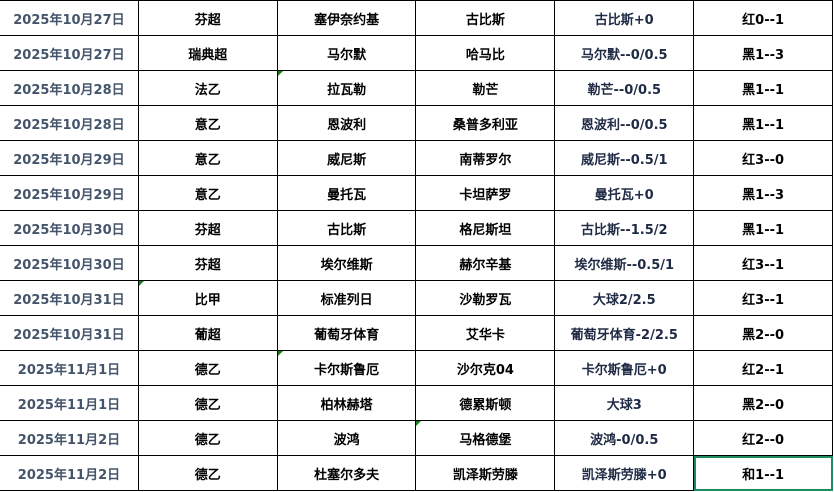  What do you see at coordinates (763, 438) in the screenshot?
I see `cell-result: 红2--0` at bounding box center [763, 438].